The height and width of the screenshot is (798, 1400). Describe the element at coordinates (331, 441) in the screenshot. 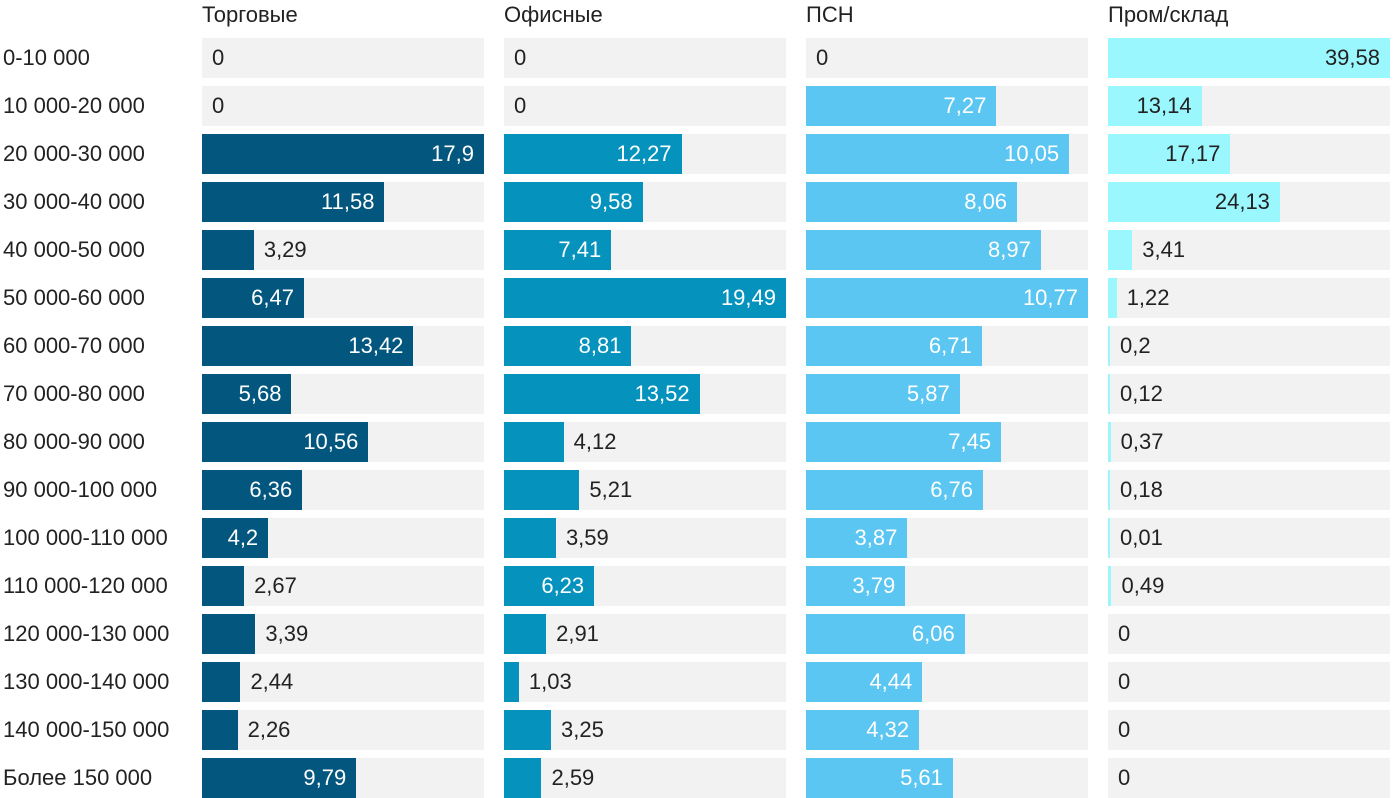

I see `value-label: 10,56` at that location.